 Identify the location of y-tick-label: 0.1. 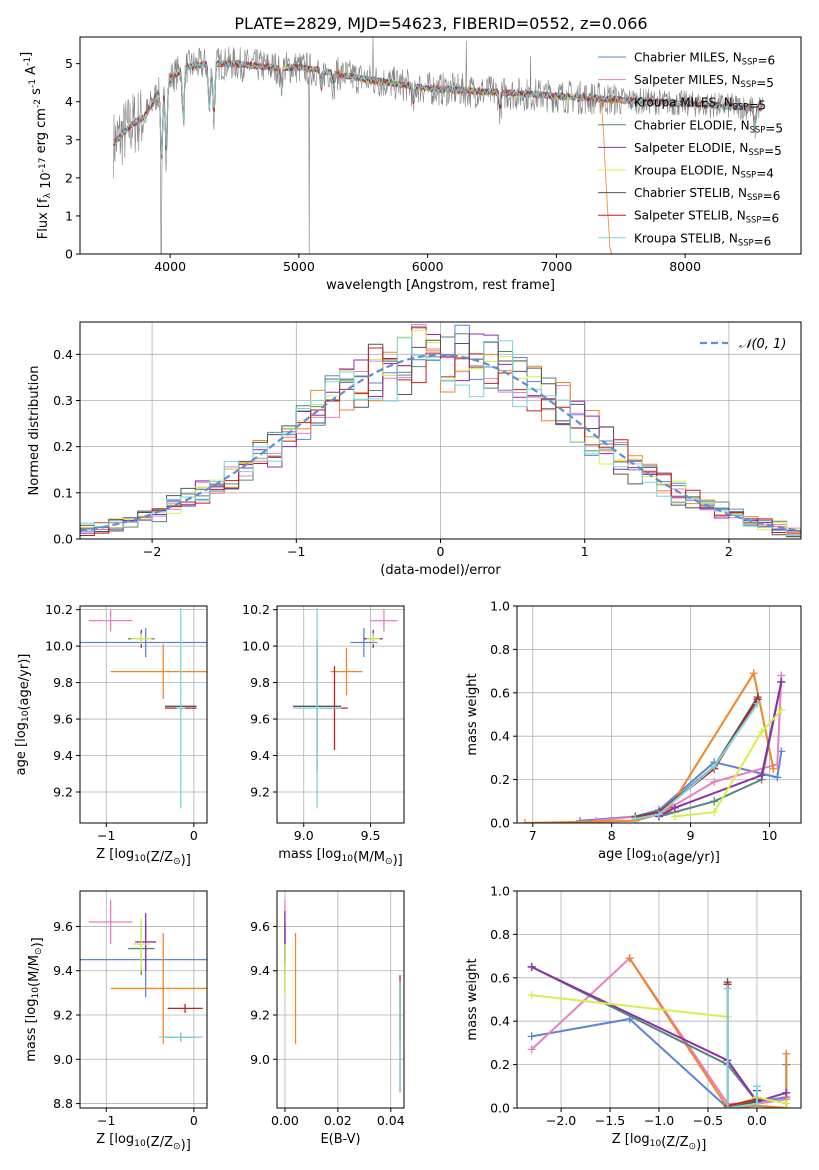
(63, 492).